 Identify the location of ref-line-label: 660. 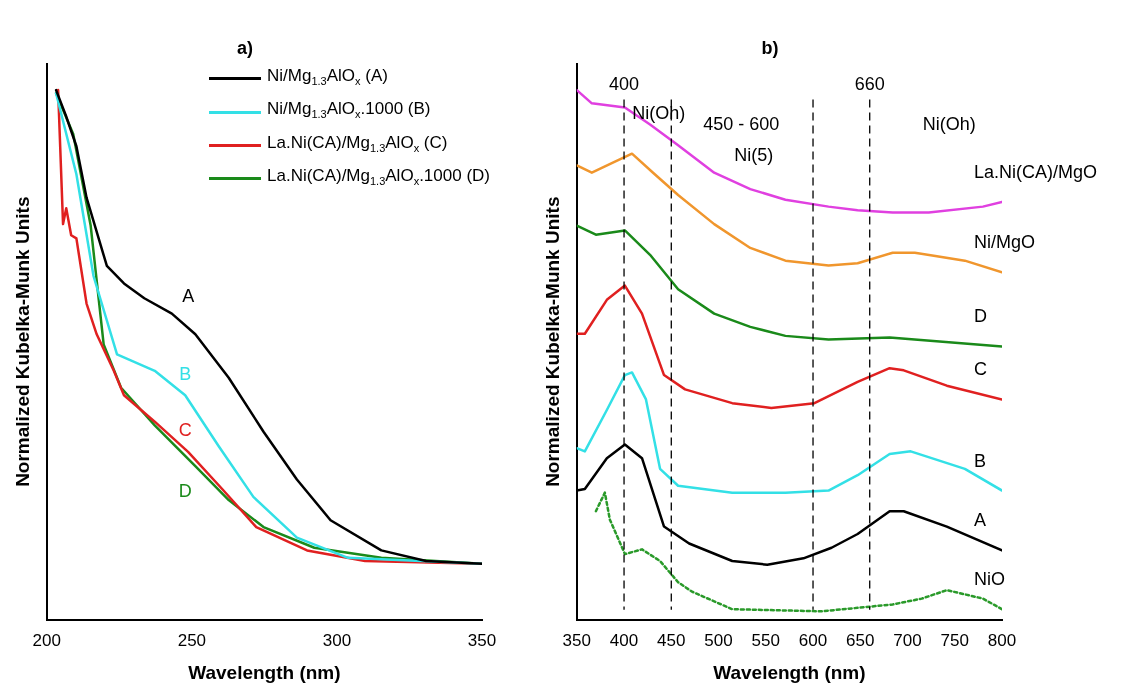
(869, 83).